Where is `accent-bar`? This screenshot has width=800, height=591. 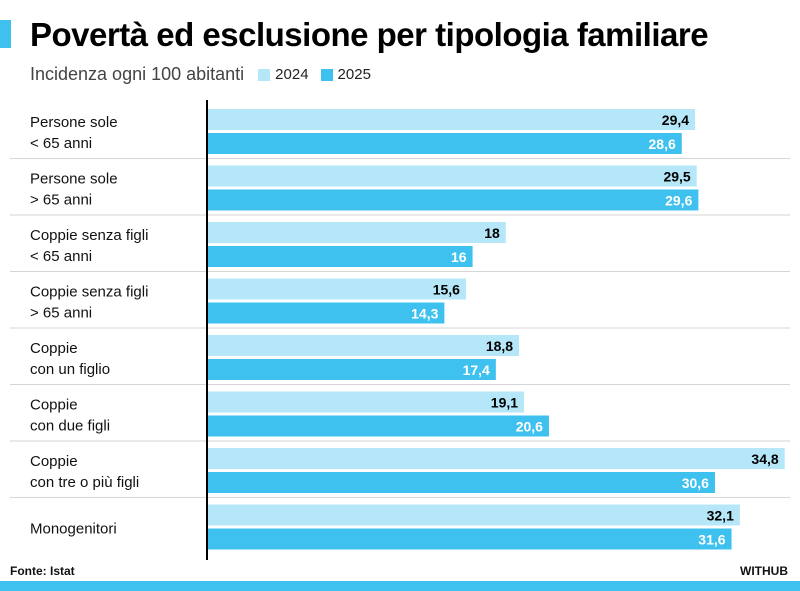 accent-bar is located at coordinates (5, 34).